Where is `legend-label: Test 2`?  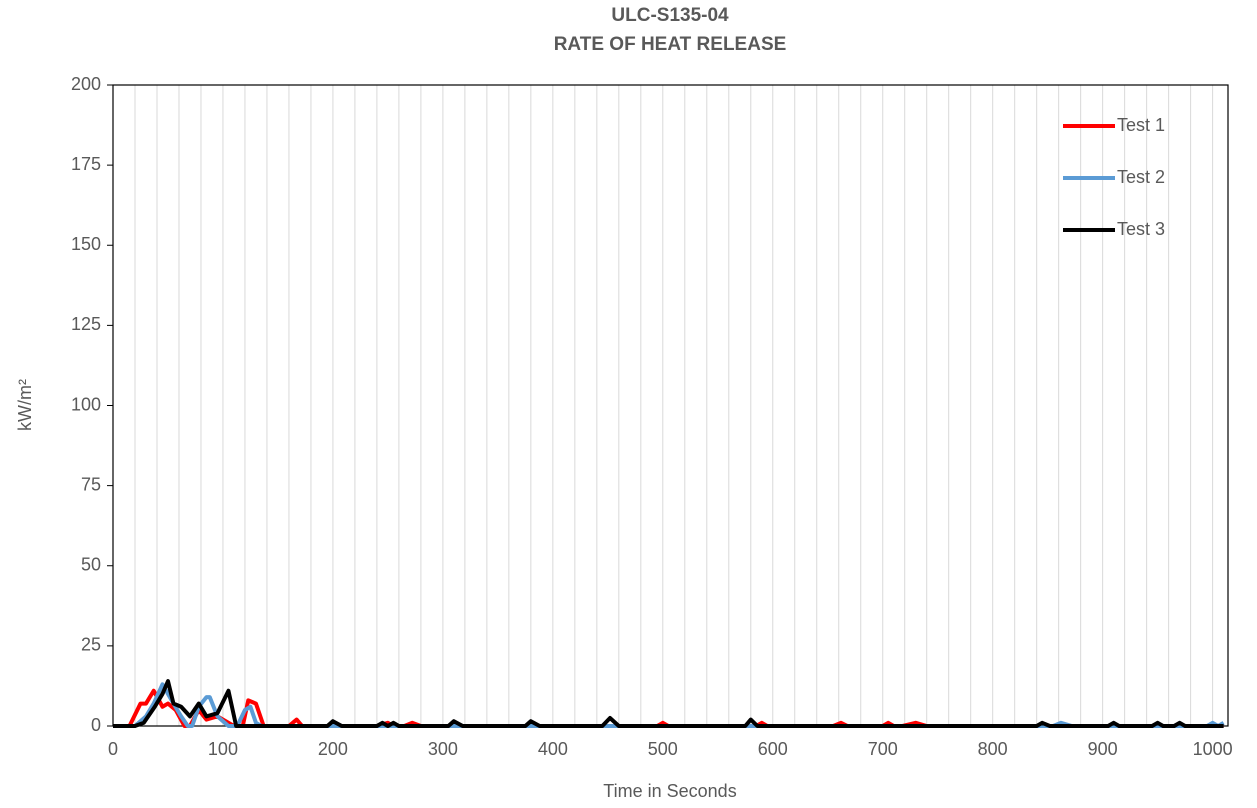 legend-label: Test 2 is located at coordinates (1141, 177).